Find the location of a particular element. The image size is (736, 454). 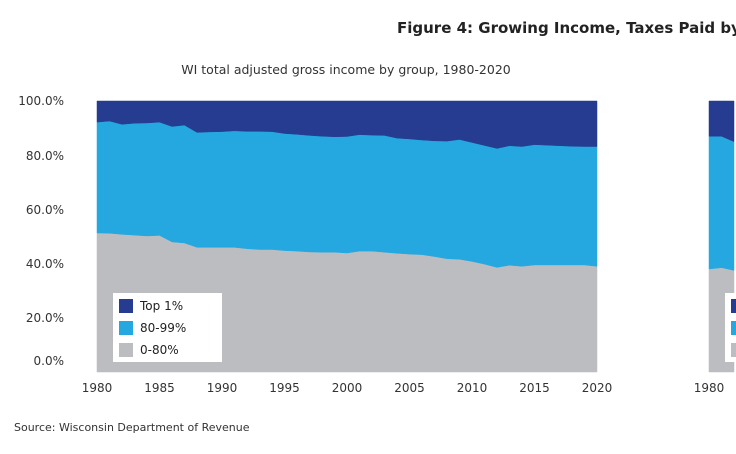

y-tick-label: 100.0% is located at coordinates (41, 101).